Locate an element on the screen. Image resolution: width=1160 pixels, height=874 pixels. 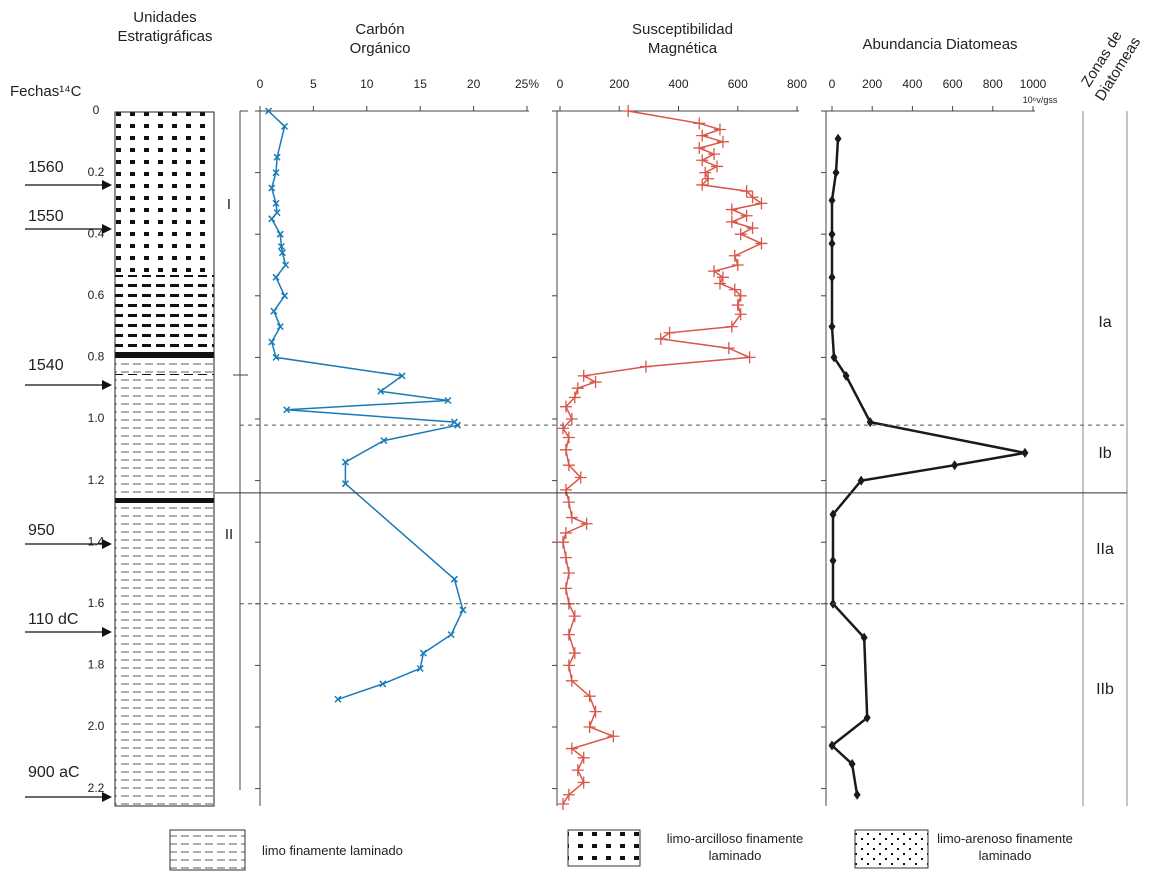
legend-label: limo-arcilloso finamente laminado is located at coordinates (735, 847).